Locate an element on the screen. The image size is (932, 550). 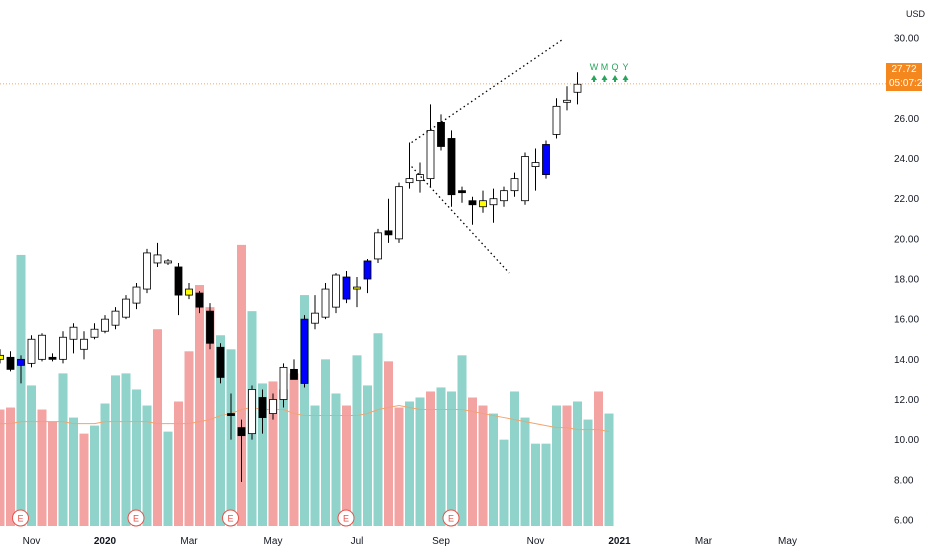
x-tick-label: Sep is located at coordinates (441, 541).